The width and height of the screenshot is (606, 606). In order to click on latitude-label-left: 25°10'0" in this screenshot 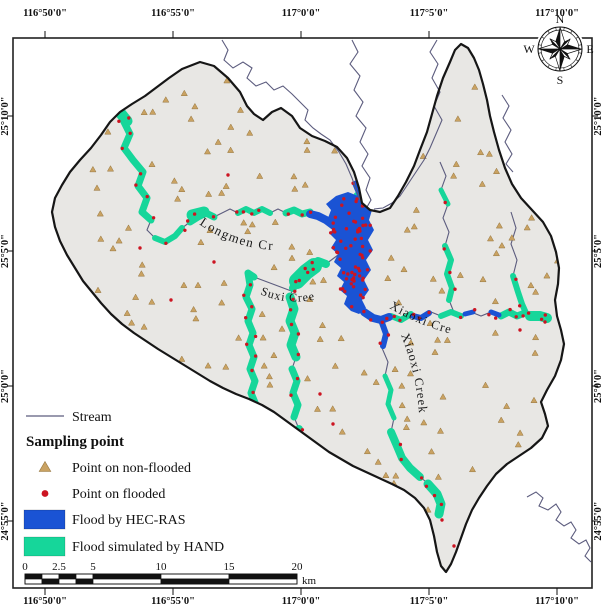, I will do `click(5, 115)`.